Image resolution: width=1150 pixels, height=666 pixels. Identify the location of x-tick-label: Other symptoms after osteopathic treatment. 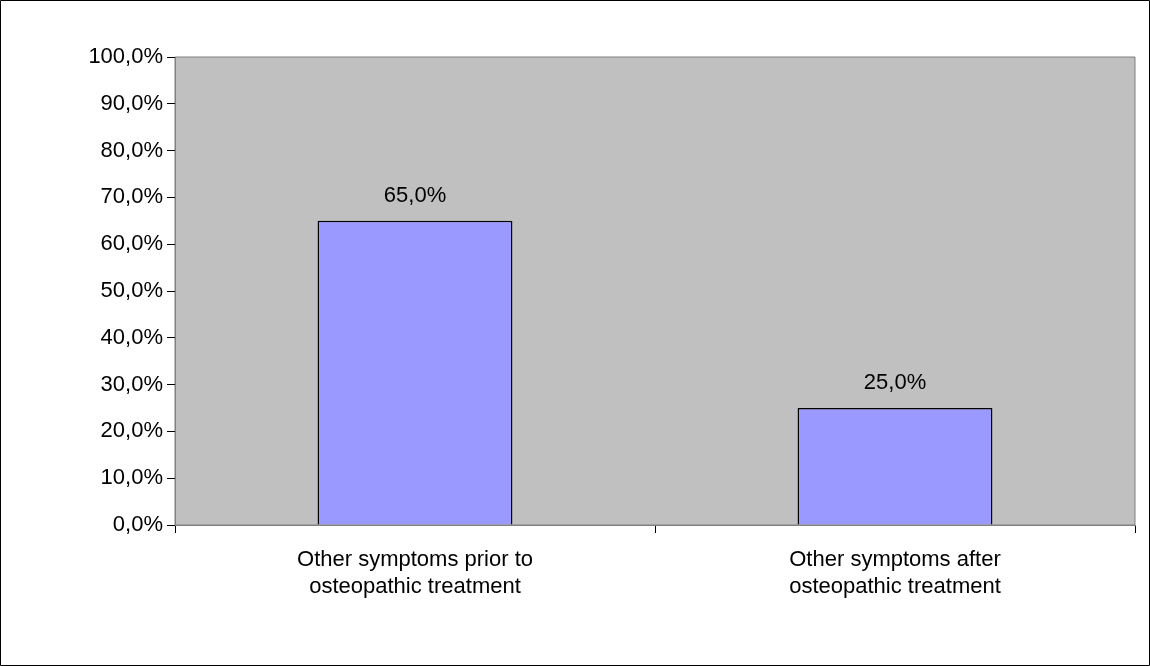
(895, 572).